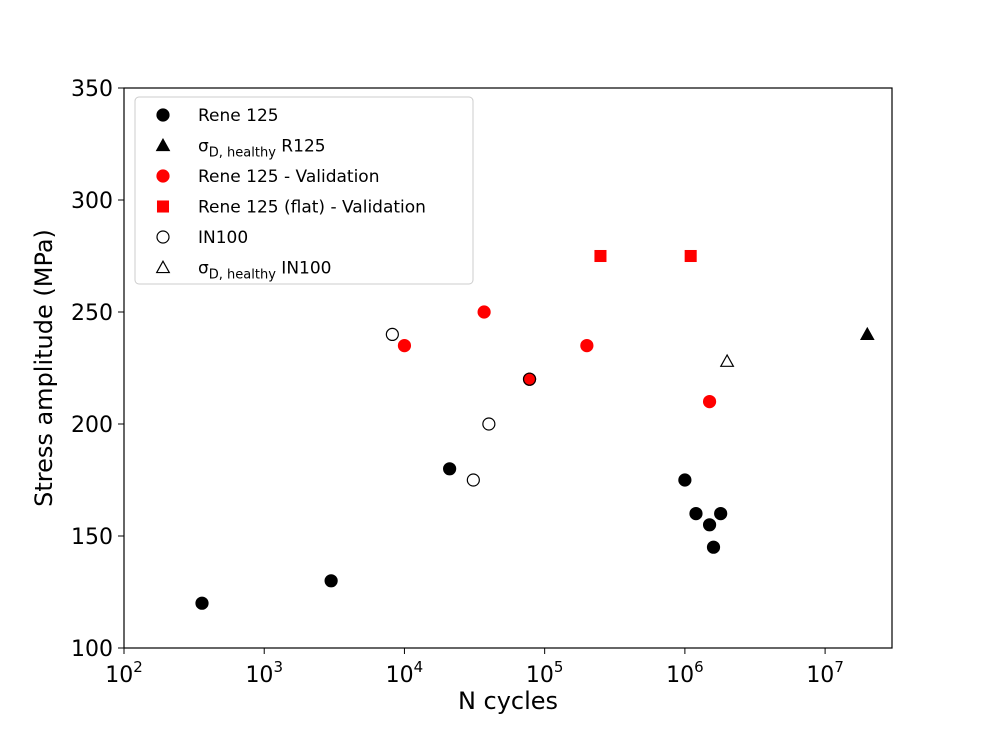 The height and width of the screenshot is (729, 991). I want to click on y-tick-label: 350, so click(92, 89).